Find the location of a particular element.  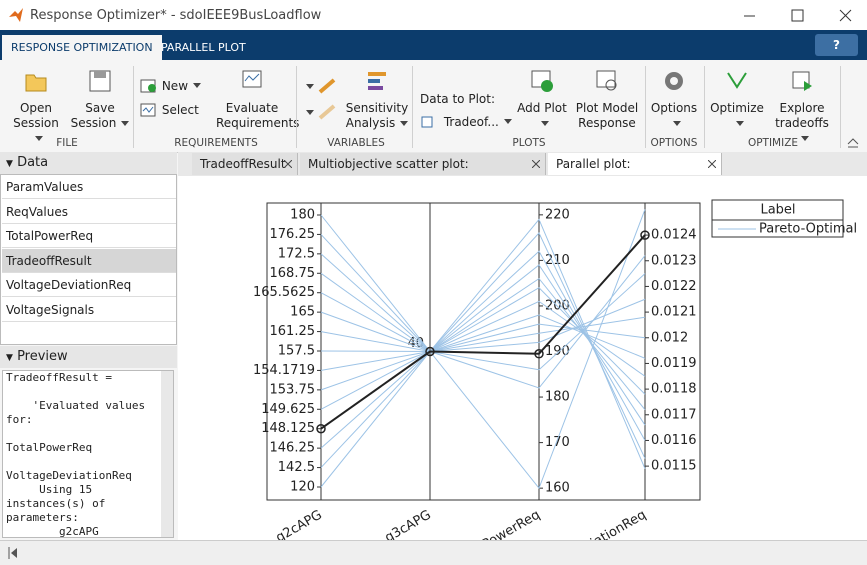

label: Explore tradeoffs is located at coordinates (802, 115).